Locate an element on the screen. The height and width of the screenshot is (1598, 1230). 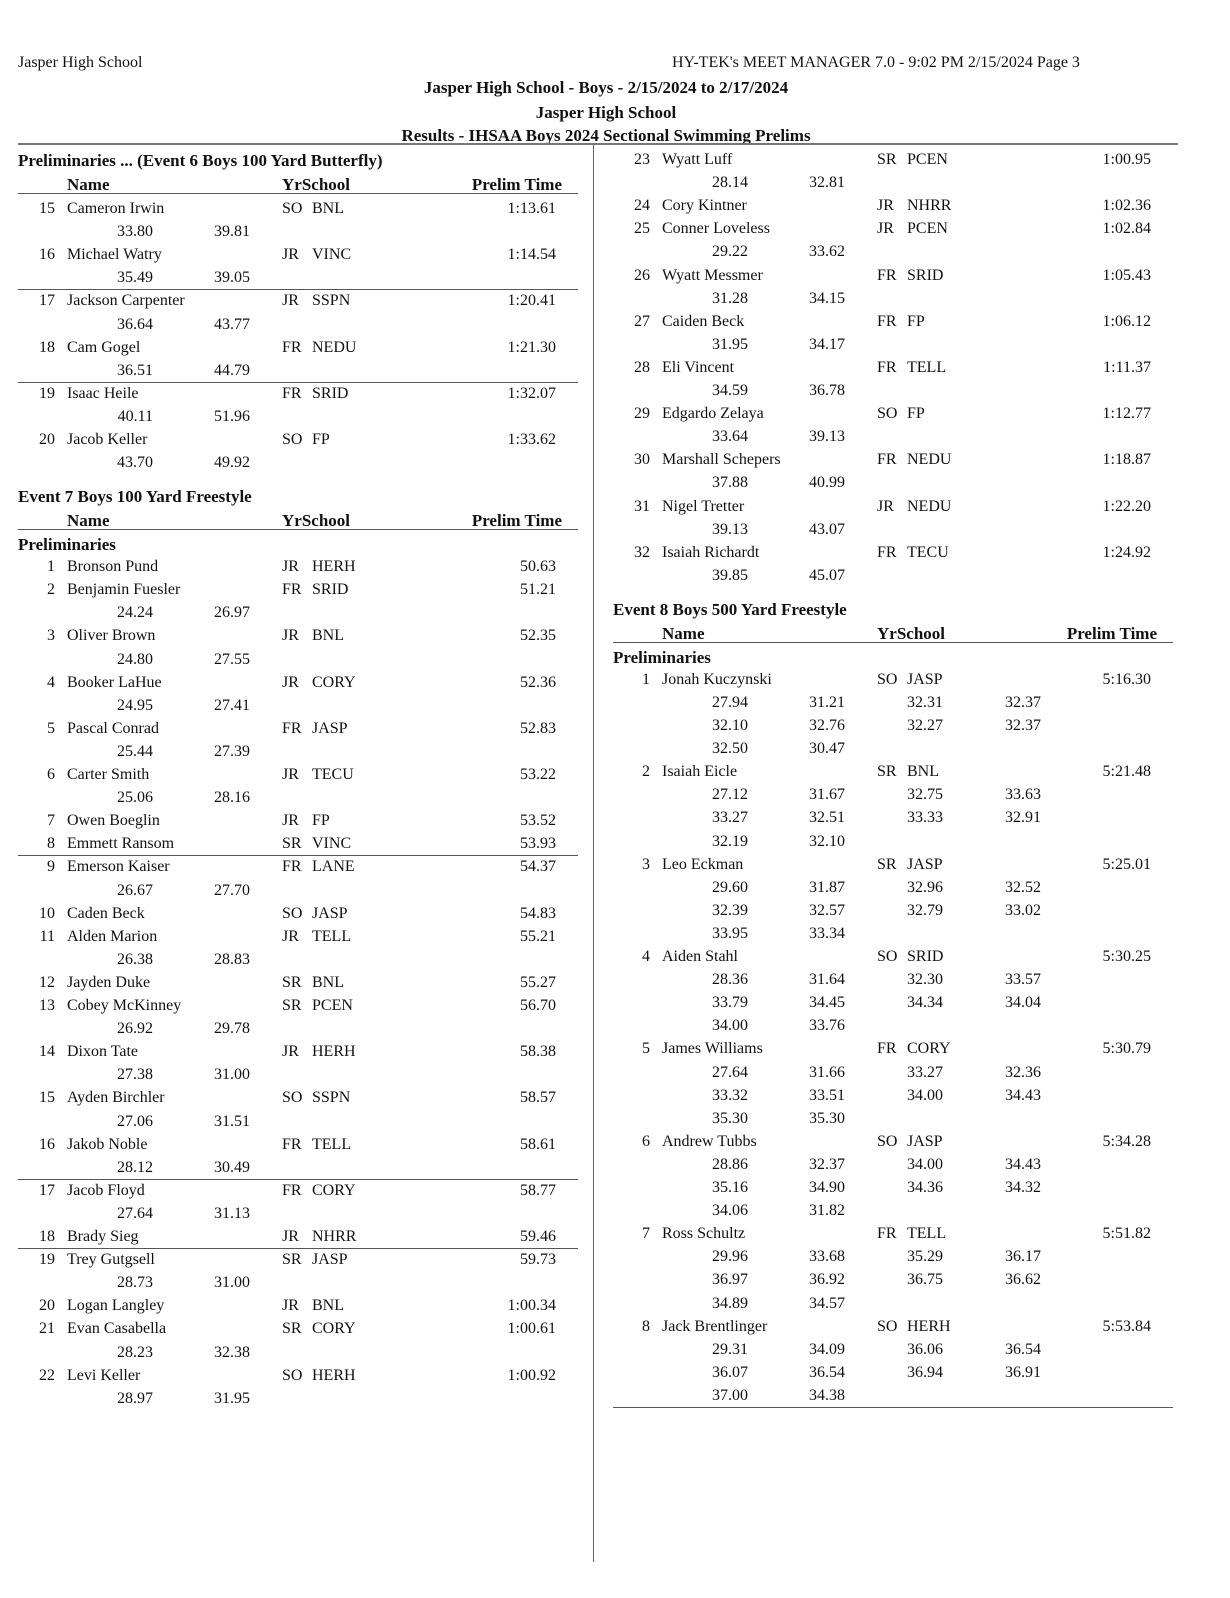
split-time: 33.32 is located at coordinates (730, 1095).